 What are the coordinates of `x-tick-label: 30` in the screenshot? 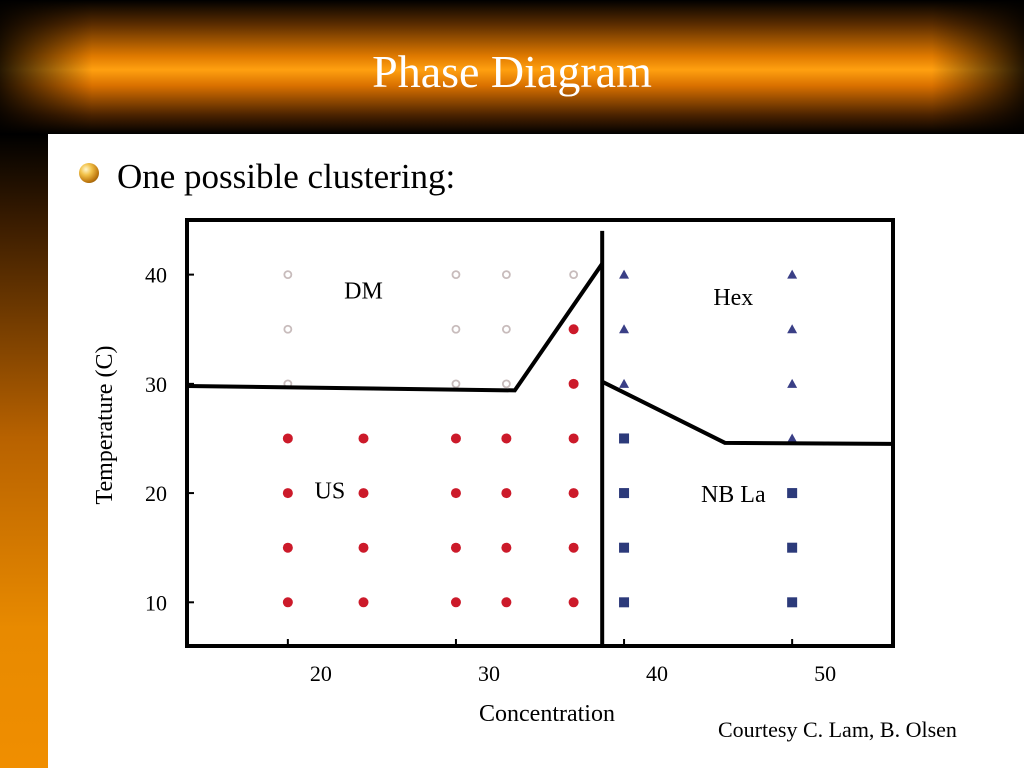 It's located at (489, 673).